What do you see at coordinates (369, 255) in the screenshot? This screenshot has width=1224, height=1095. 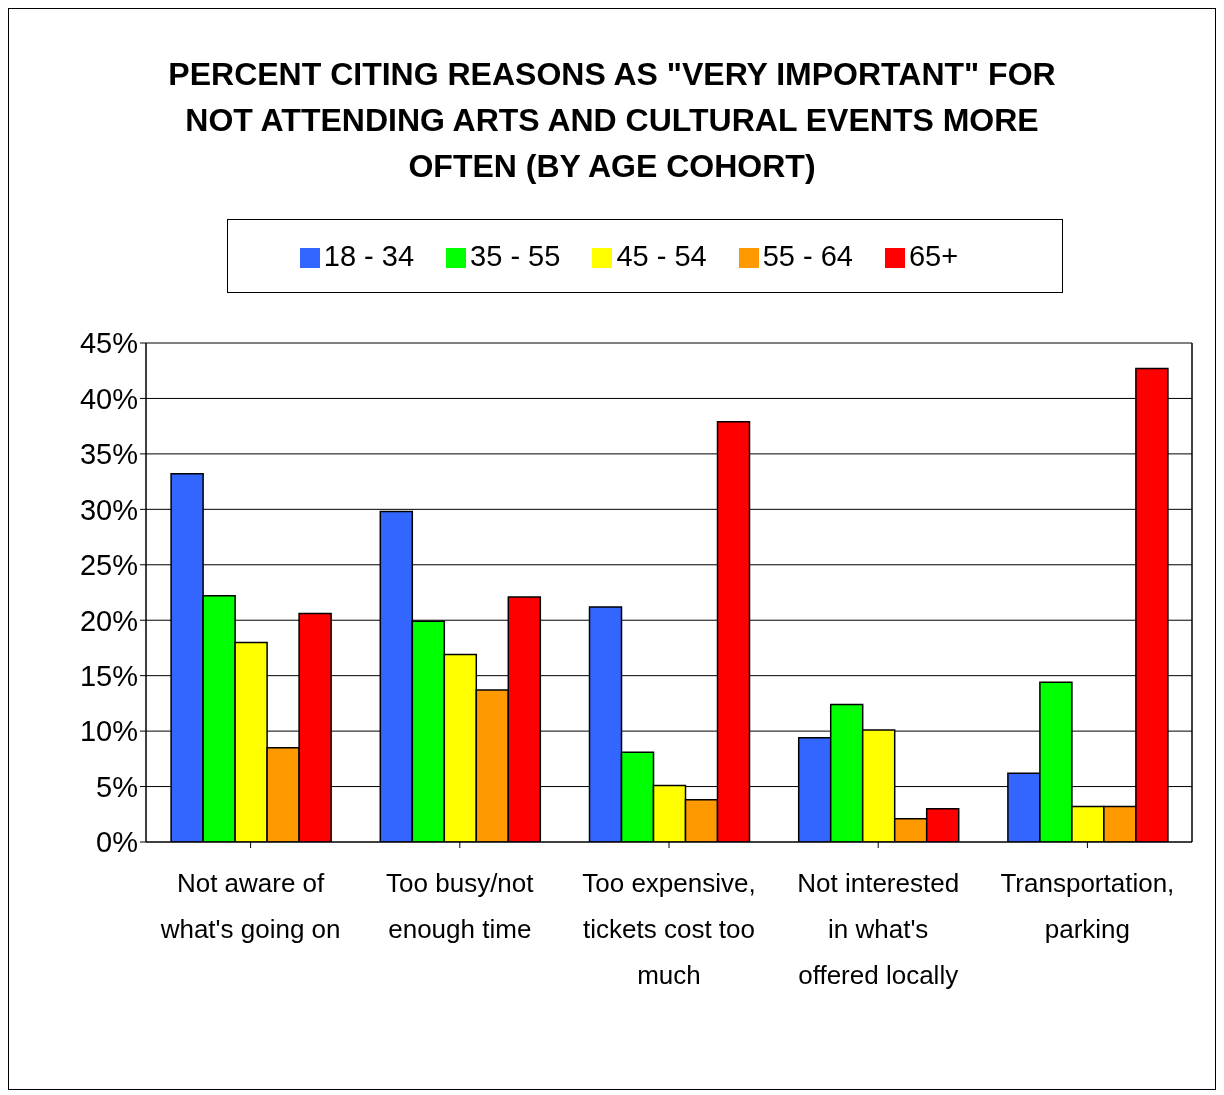 I see `legend-label: 18 - 34` at bounding box center [369, 255].